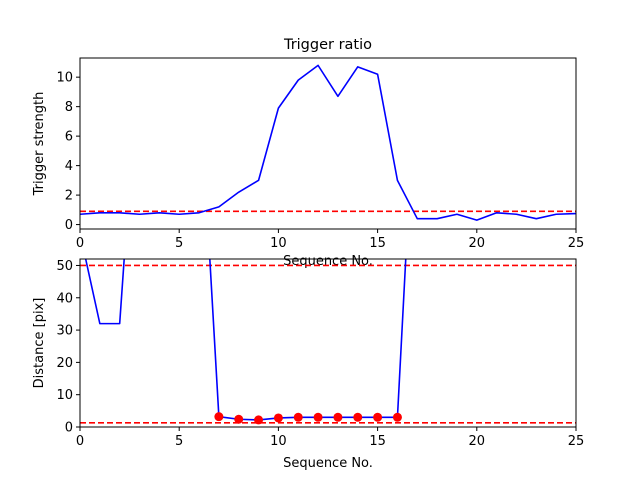 This screenshot has width=640, height=480. What do you see at coordinates (69, 107) in the screenshot?
I see `y-tick-label: 8` at bounding box center [69, 107].